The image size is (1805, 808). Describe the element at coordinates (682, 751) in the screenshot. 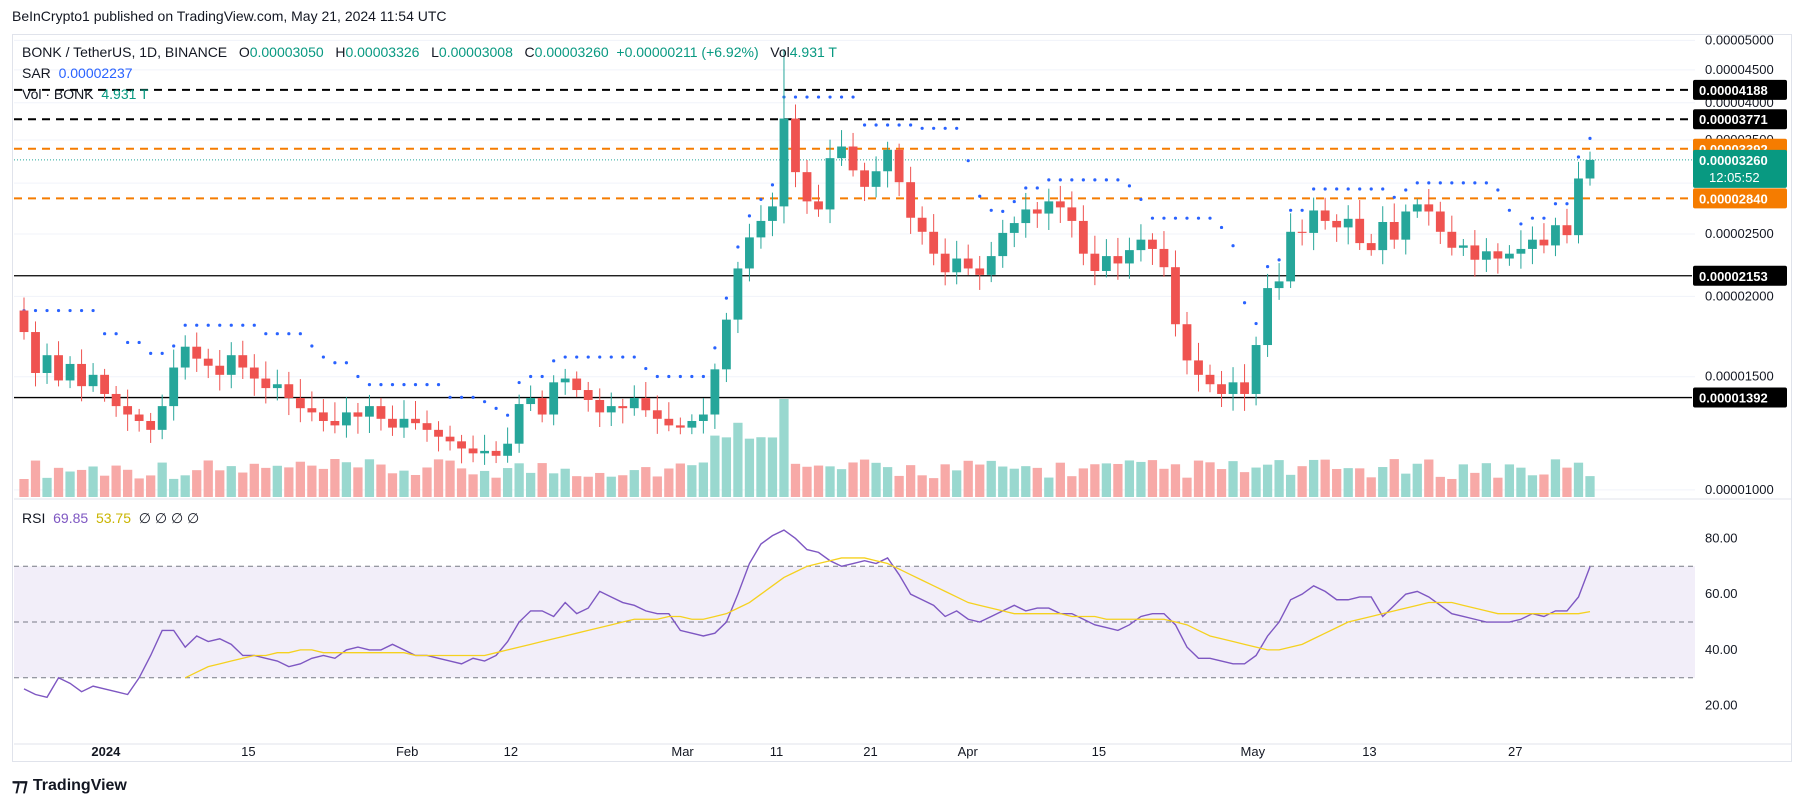

I see `time-tick-label: Mar` at that location.